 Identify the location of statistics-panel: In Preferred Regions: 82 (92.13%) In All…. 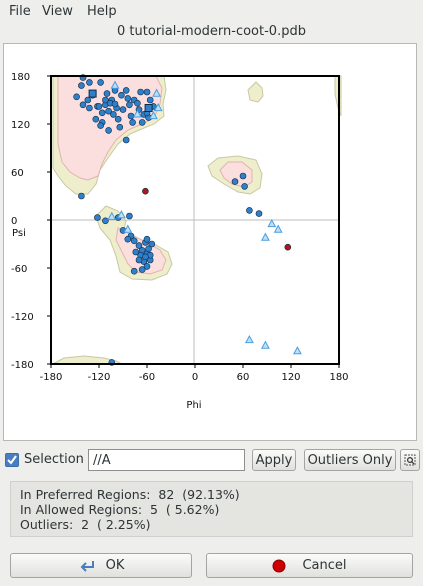
(211, 509).